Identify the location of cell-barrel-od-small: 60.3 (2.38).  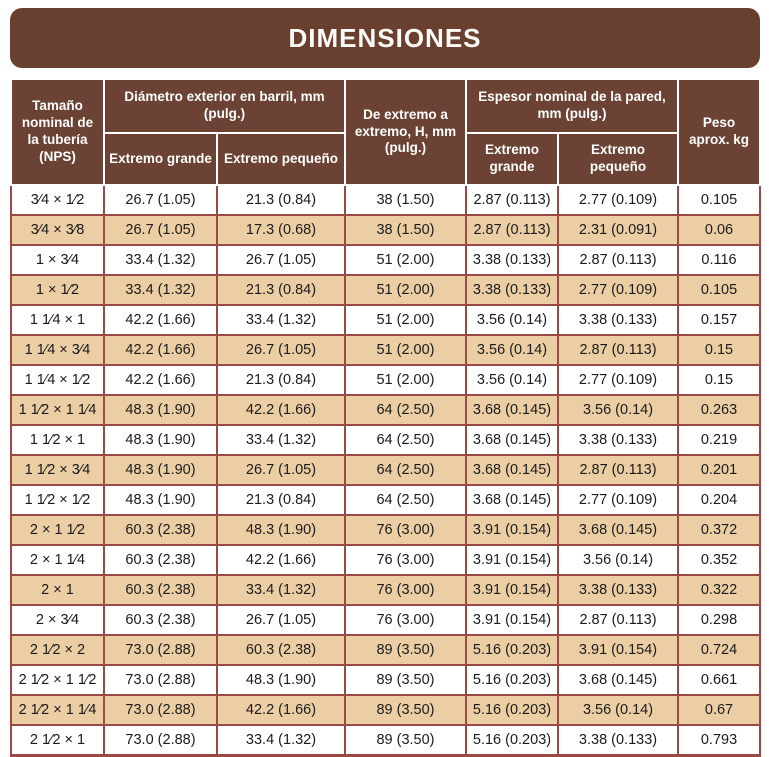
(281, 650).